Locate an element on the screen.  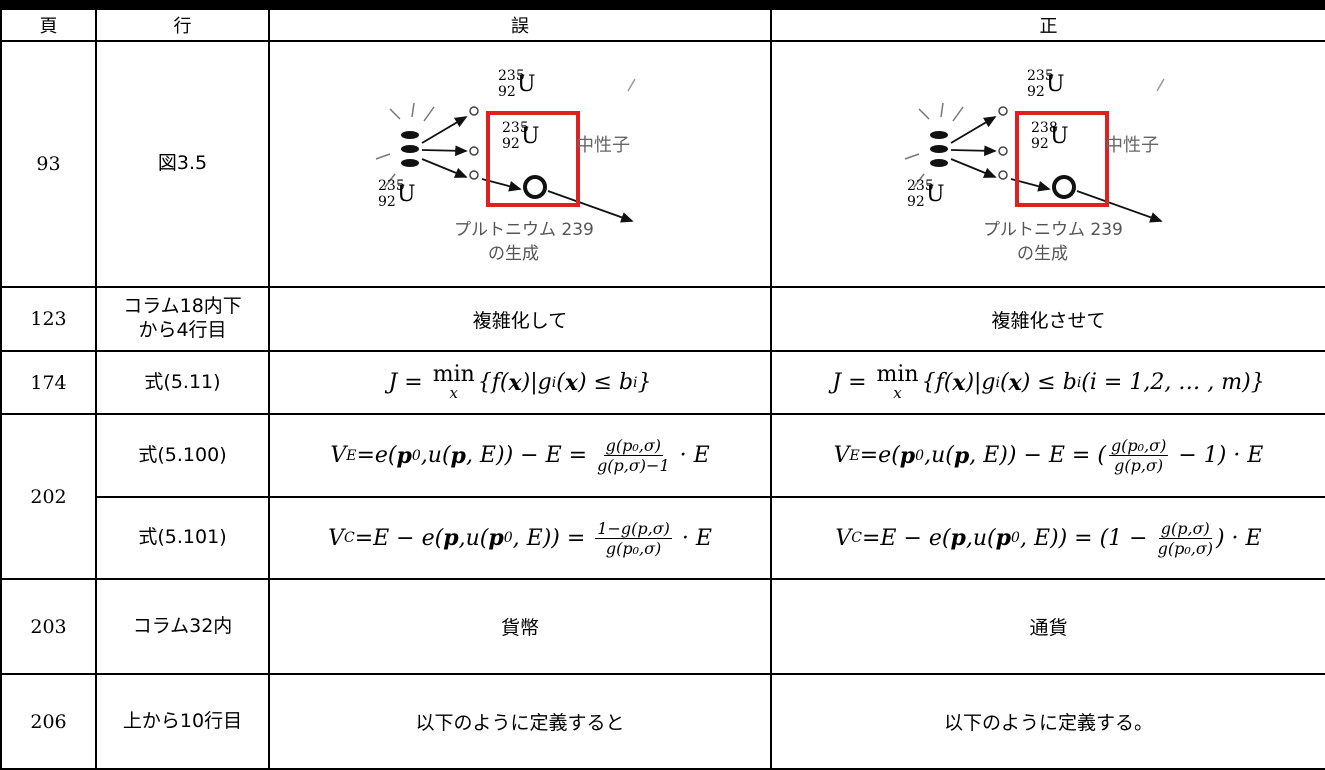
cell: 貨幣 is located at coordinates (520, 626).